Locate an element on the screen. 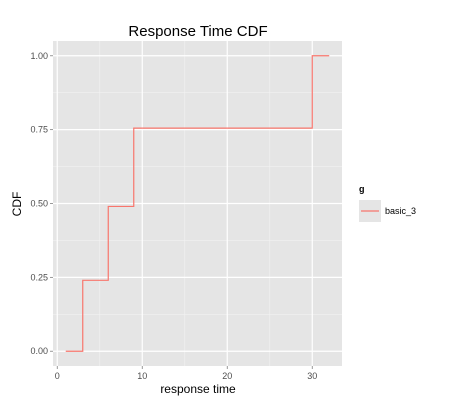 The width and height of the screenshot is (454, 407). y-tick-label-2: 0.50 is located at coordinates (39, 204).